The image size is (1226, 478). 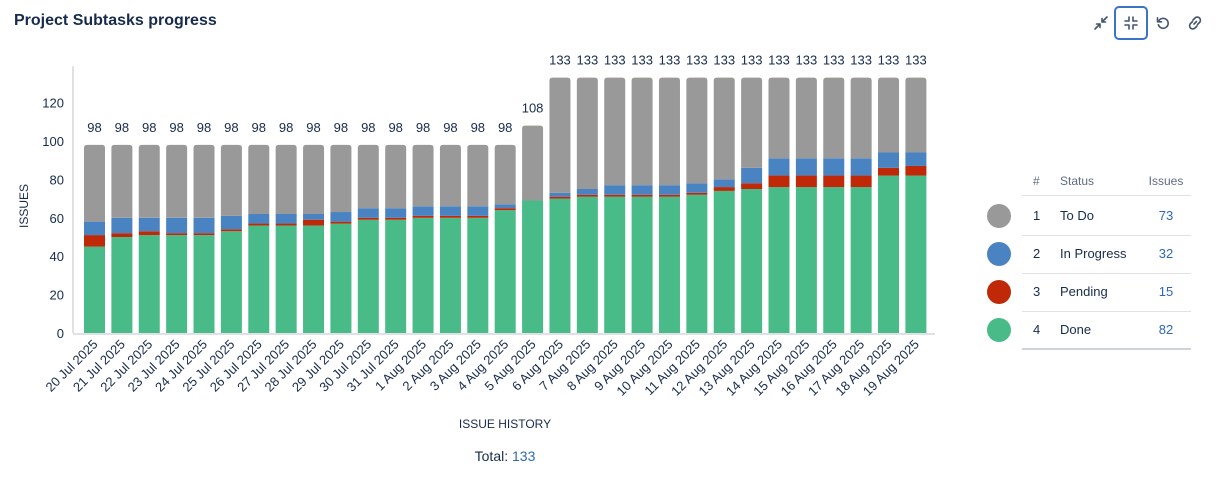 What do you see at coordinates (1093, 253) in the screenshot?
I see `legend-status: In Progress` at bounding box center [1093, 253].